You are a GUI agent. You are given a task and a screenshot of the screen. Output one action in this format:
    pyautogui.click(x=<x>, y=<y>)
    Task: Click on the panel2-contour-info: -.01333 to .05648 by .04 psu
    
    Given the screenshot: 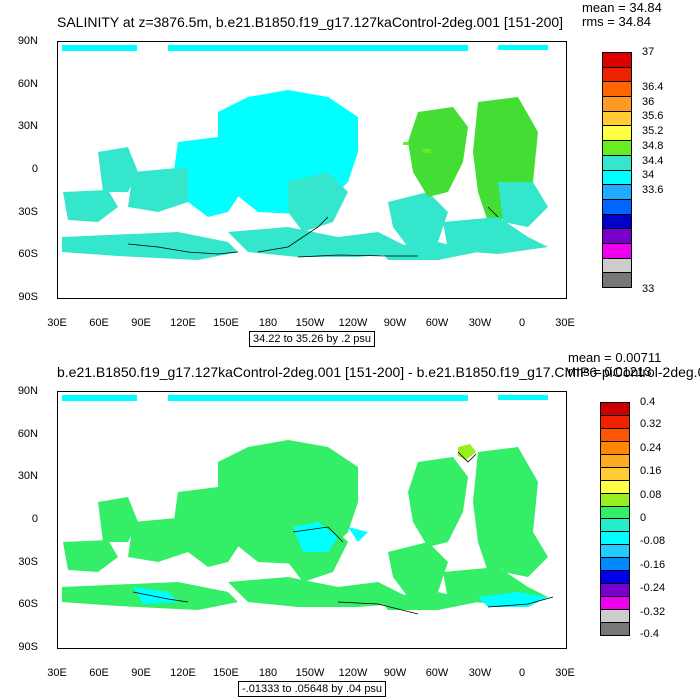 What is the action you would take?
    pyautogui.click(x=312, y=689)
    